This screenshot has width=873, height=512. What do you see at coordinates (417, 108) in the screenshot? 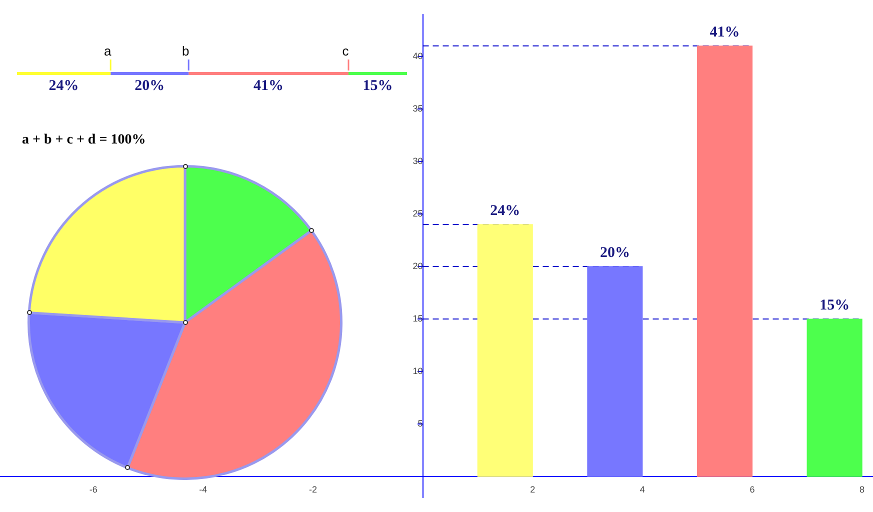
I see `y-tick-label: 35` at bounding box center [417, 108].